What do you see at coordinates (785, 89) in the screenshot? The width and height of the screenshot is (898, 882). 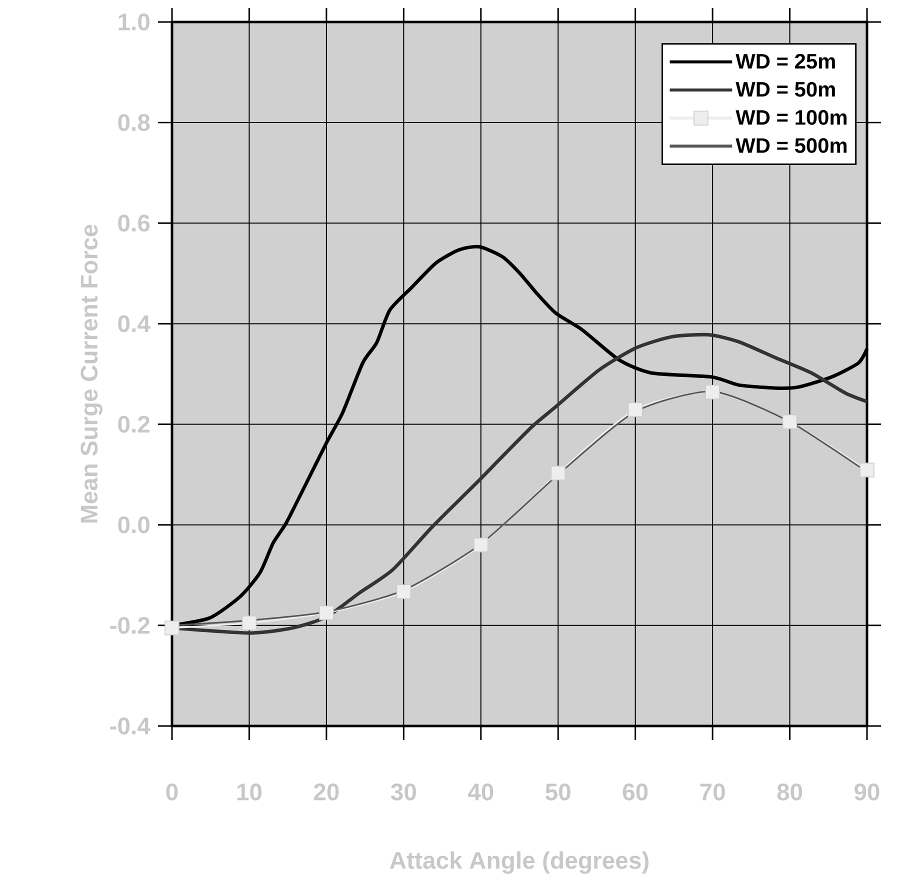 I see `legend-label: WD = 50m` at bounding box center [785, 89].